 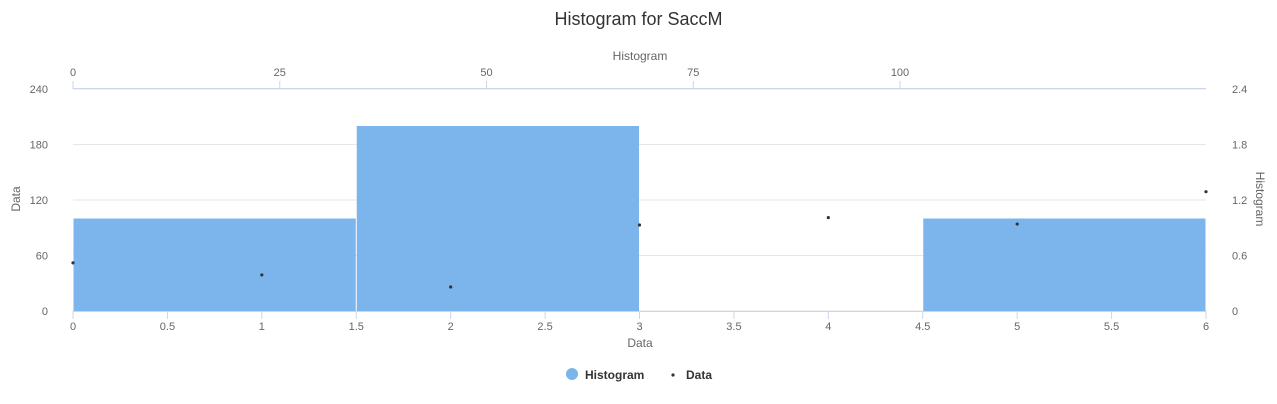 I want to click on x-top-tick-label: 100, so click(x=900, y=73).